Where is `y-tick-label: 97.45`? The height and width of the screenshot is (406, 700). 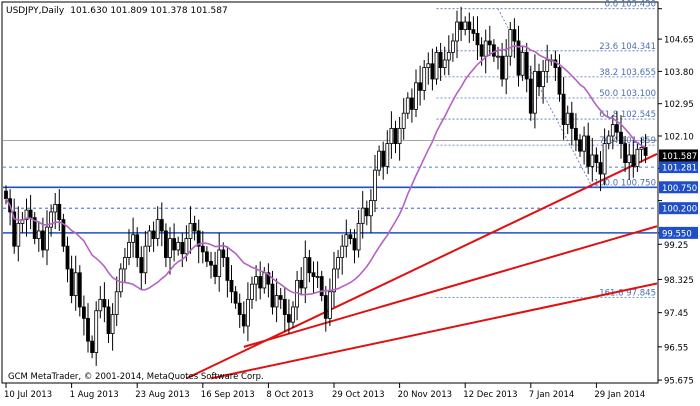 y-tick-label: 97.45 is located at coordinates (676, 314).